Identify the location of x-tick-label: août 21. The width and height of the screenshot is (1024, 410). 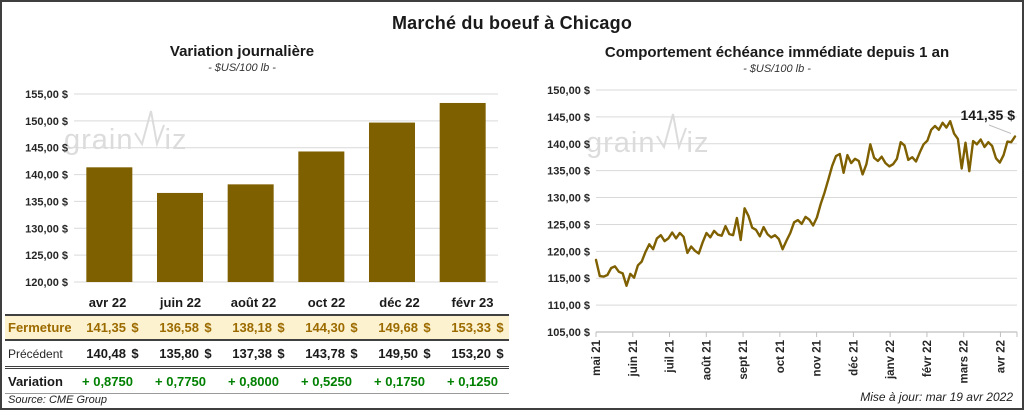
(707, 359).